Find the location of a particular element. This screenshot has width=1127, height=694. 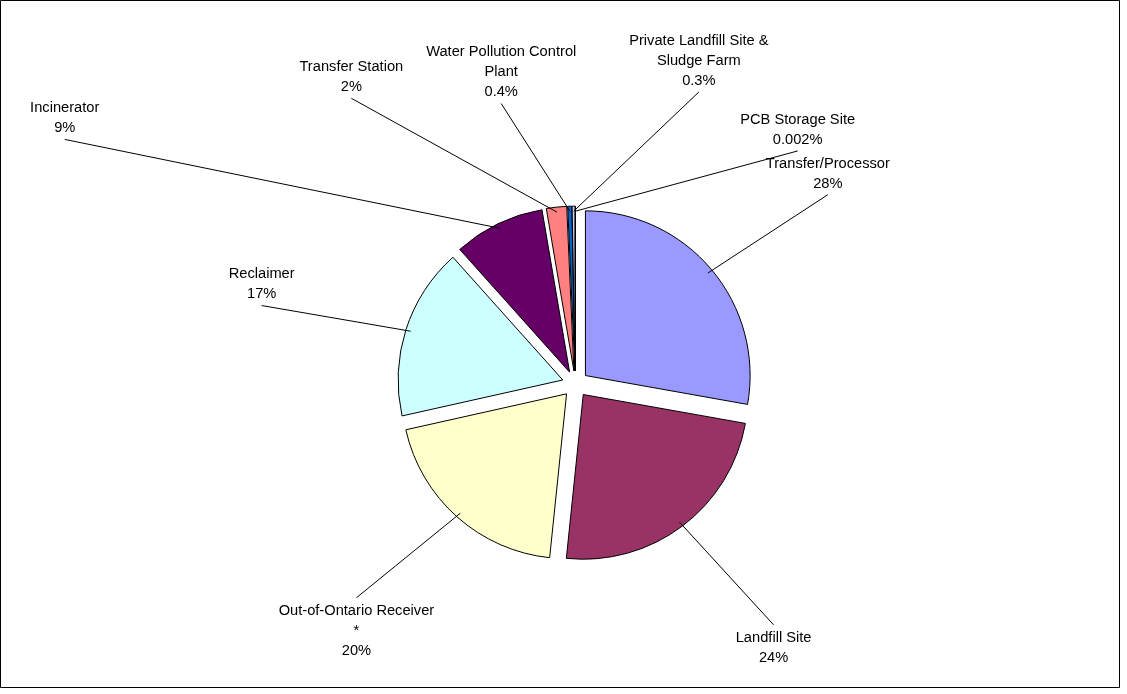

slice-label: Incinerator is located at coordinates (65, 107).